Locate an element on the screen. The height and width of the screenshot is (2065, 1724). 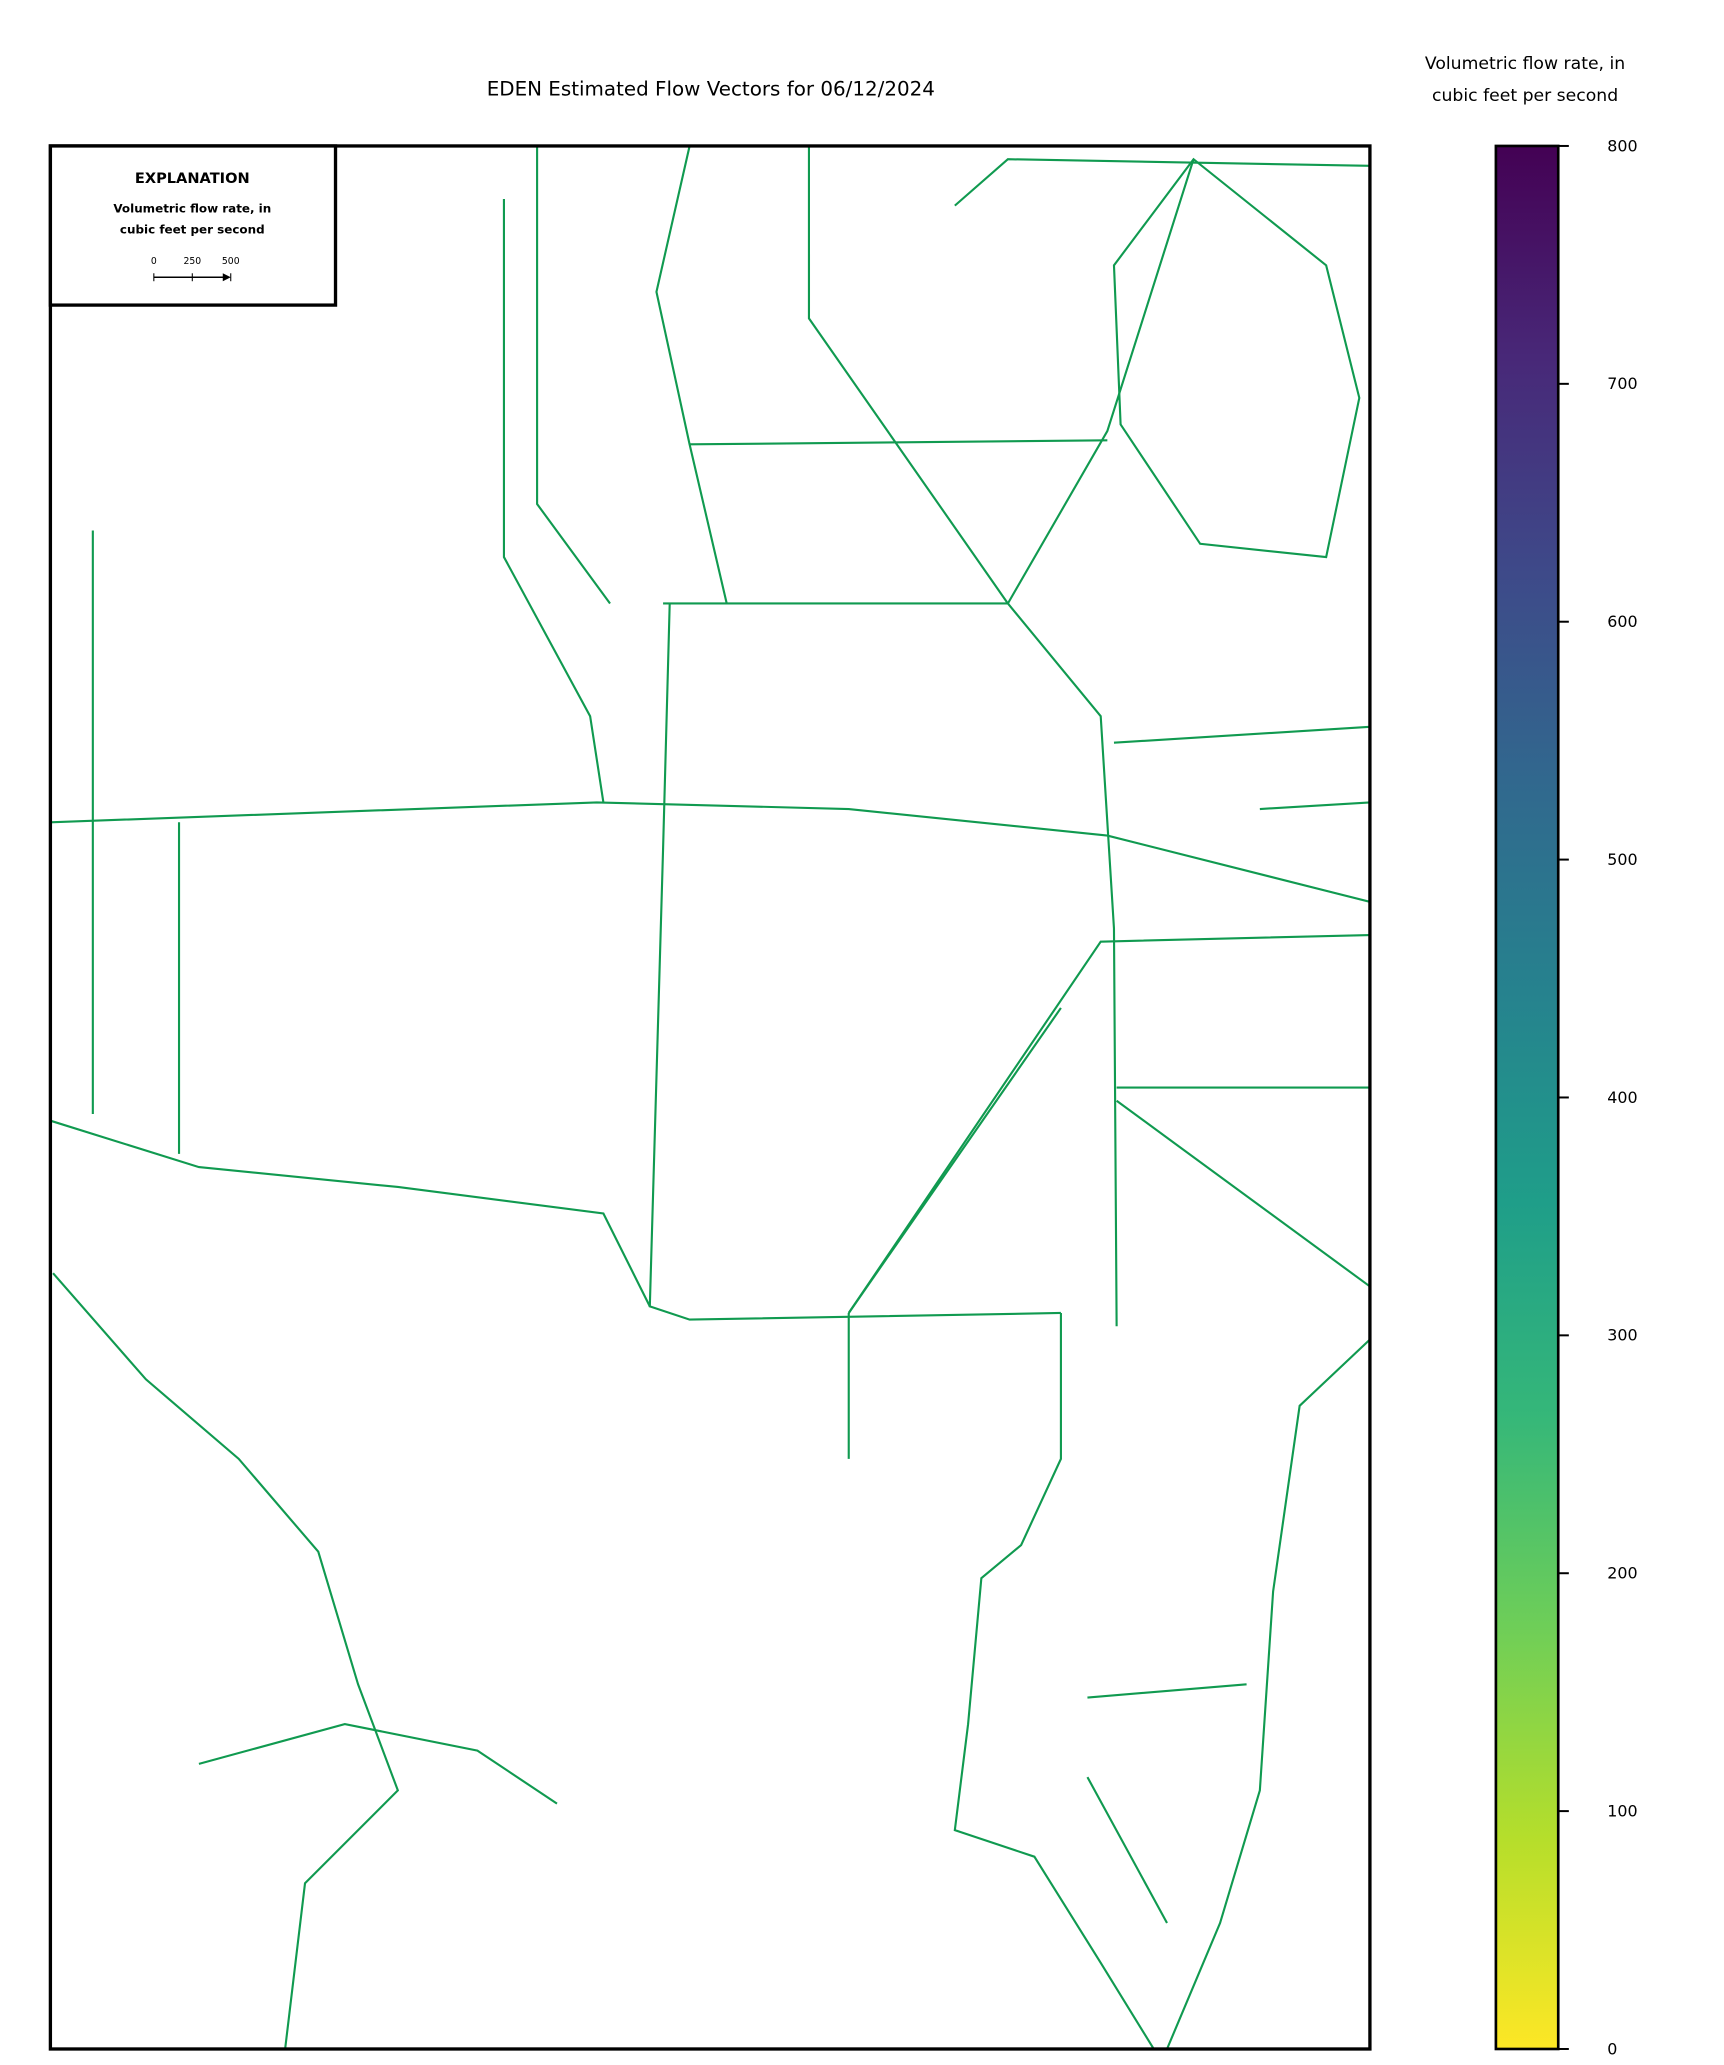
colorbar-label: Volumetric flow rate, in is located at coordinates (1525, 64).